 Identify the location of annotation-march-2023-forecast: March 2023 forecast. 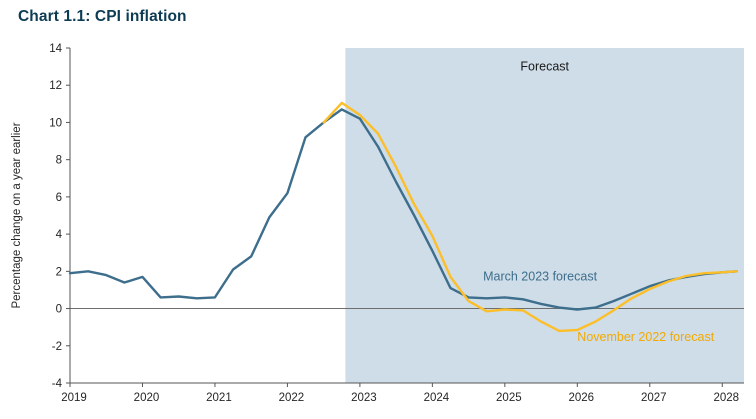
(540, 277).